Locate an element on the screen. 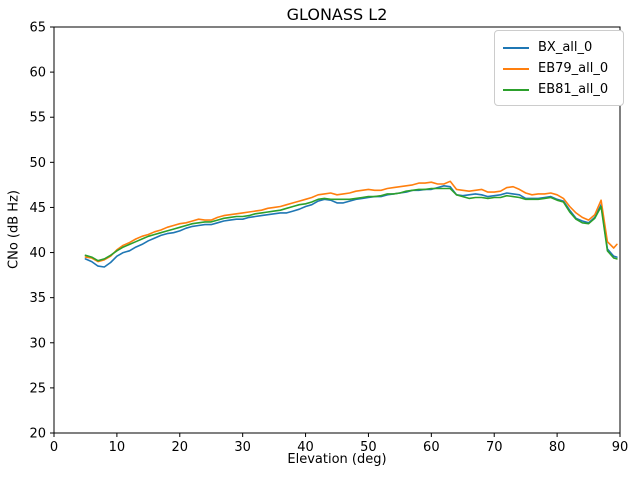  x-axis-label: Elevation (deg) is located at coordinates (337, 459).